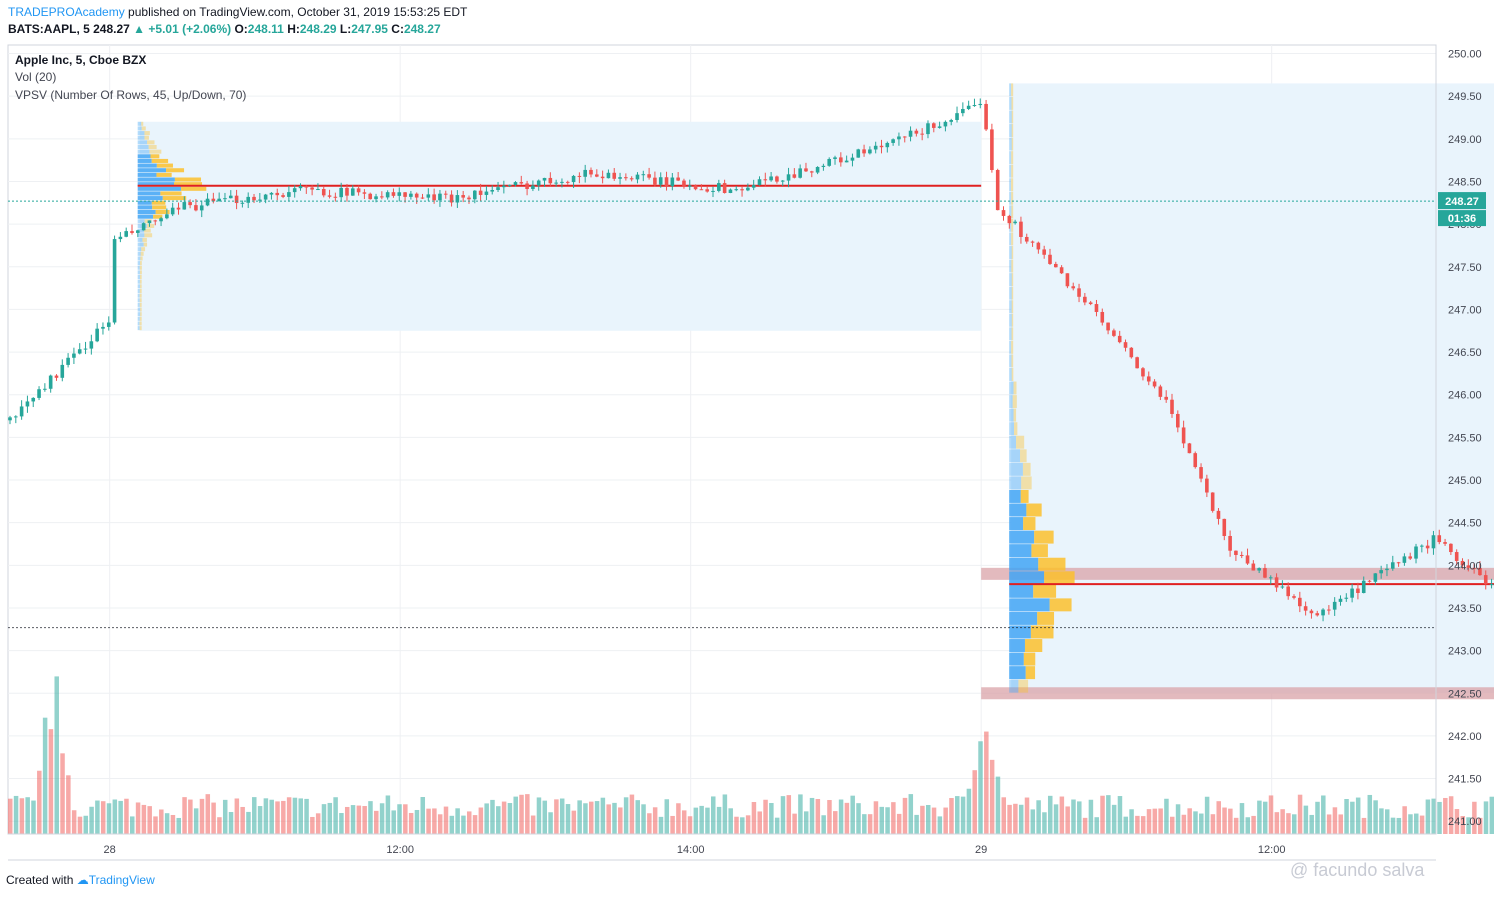  What do you see at coordinates (121, 880) in the screenshot?
I see `tradingview-link: TradingView` at bounding box center [121, 880].